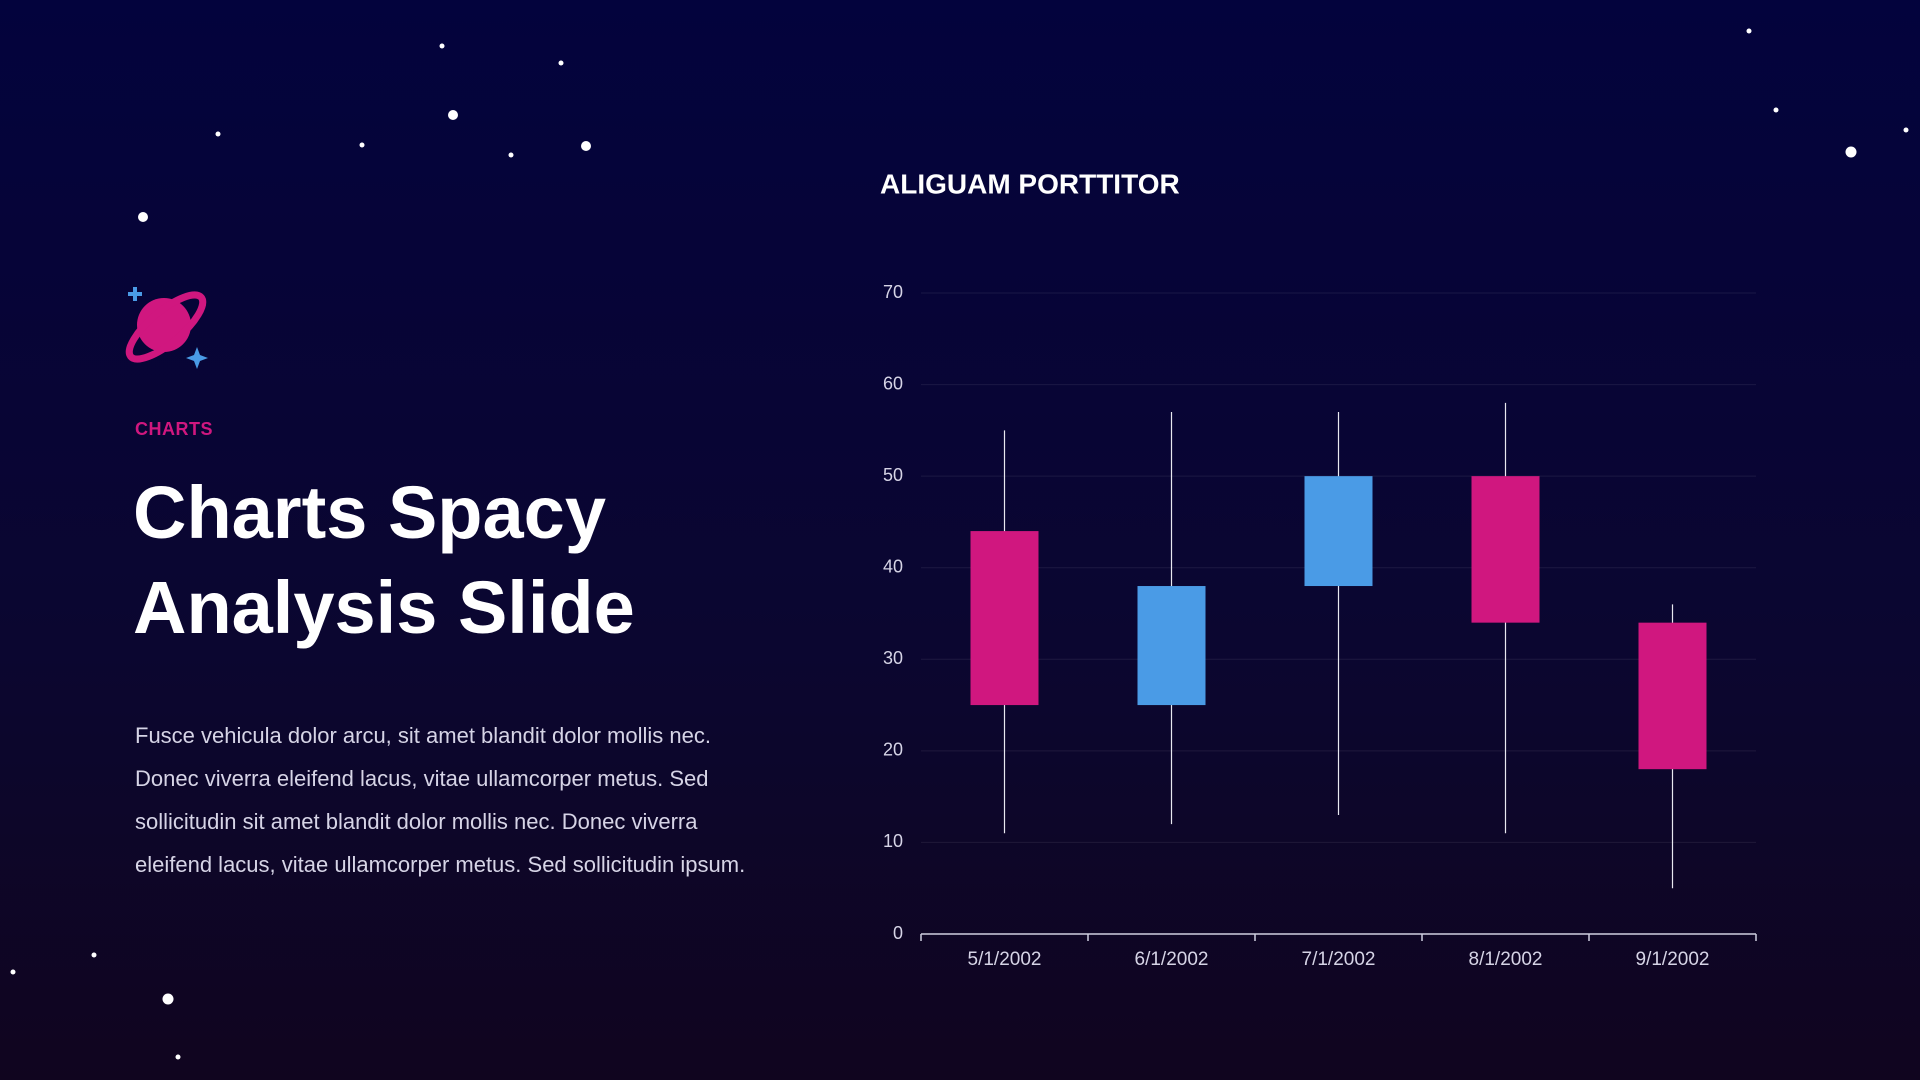  What do you see at coordinates (1506, 959) in the screenshot?
I see `x-tick-label: 8/1/2002` at bounding box center [1506, 959].